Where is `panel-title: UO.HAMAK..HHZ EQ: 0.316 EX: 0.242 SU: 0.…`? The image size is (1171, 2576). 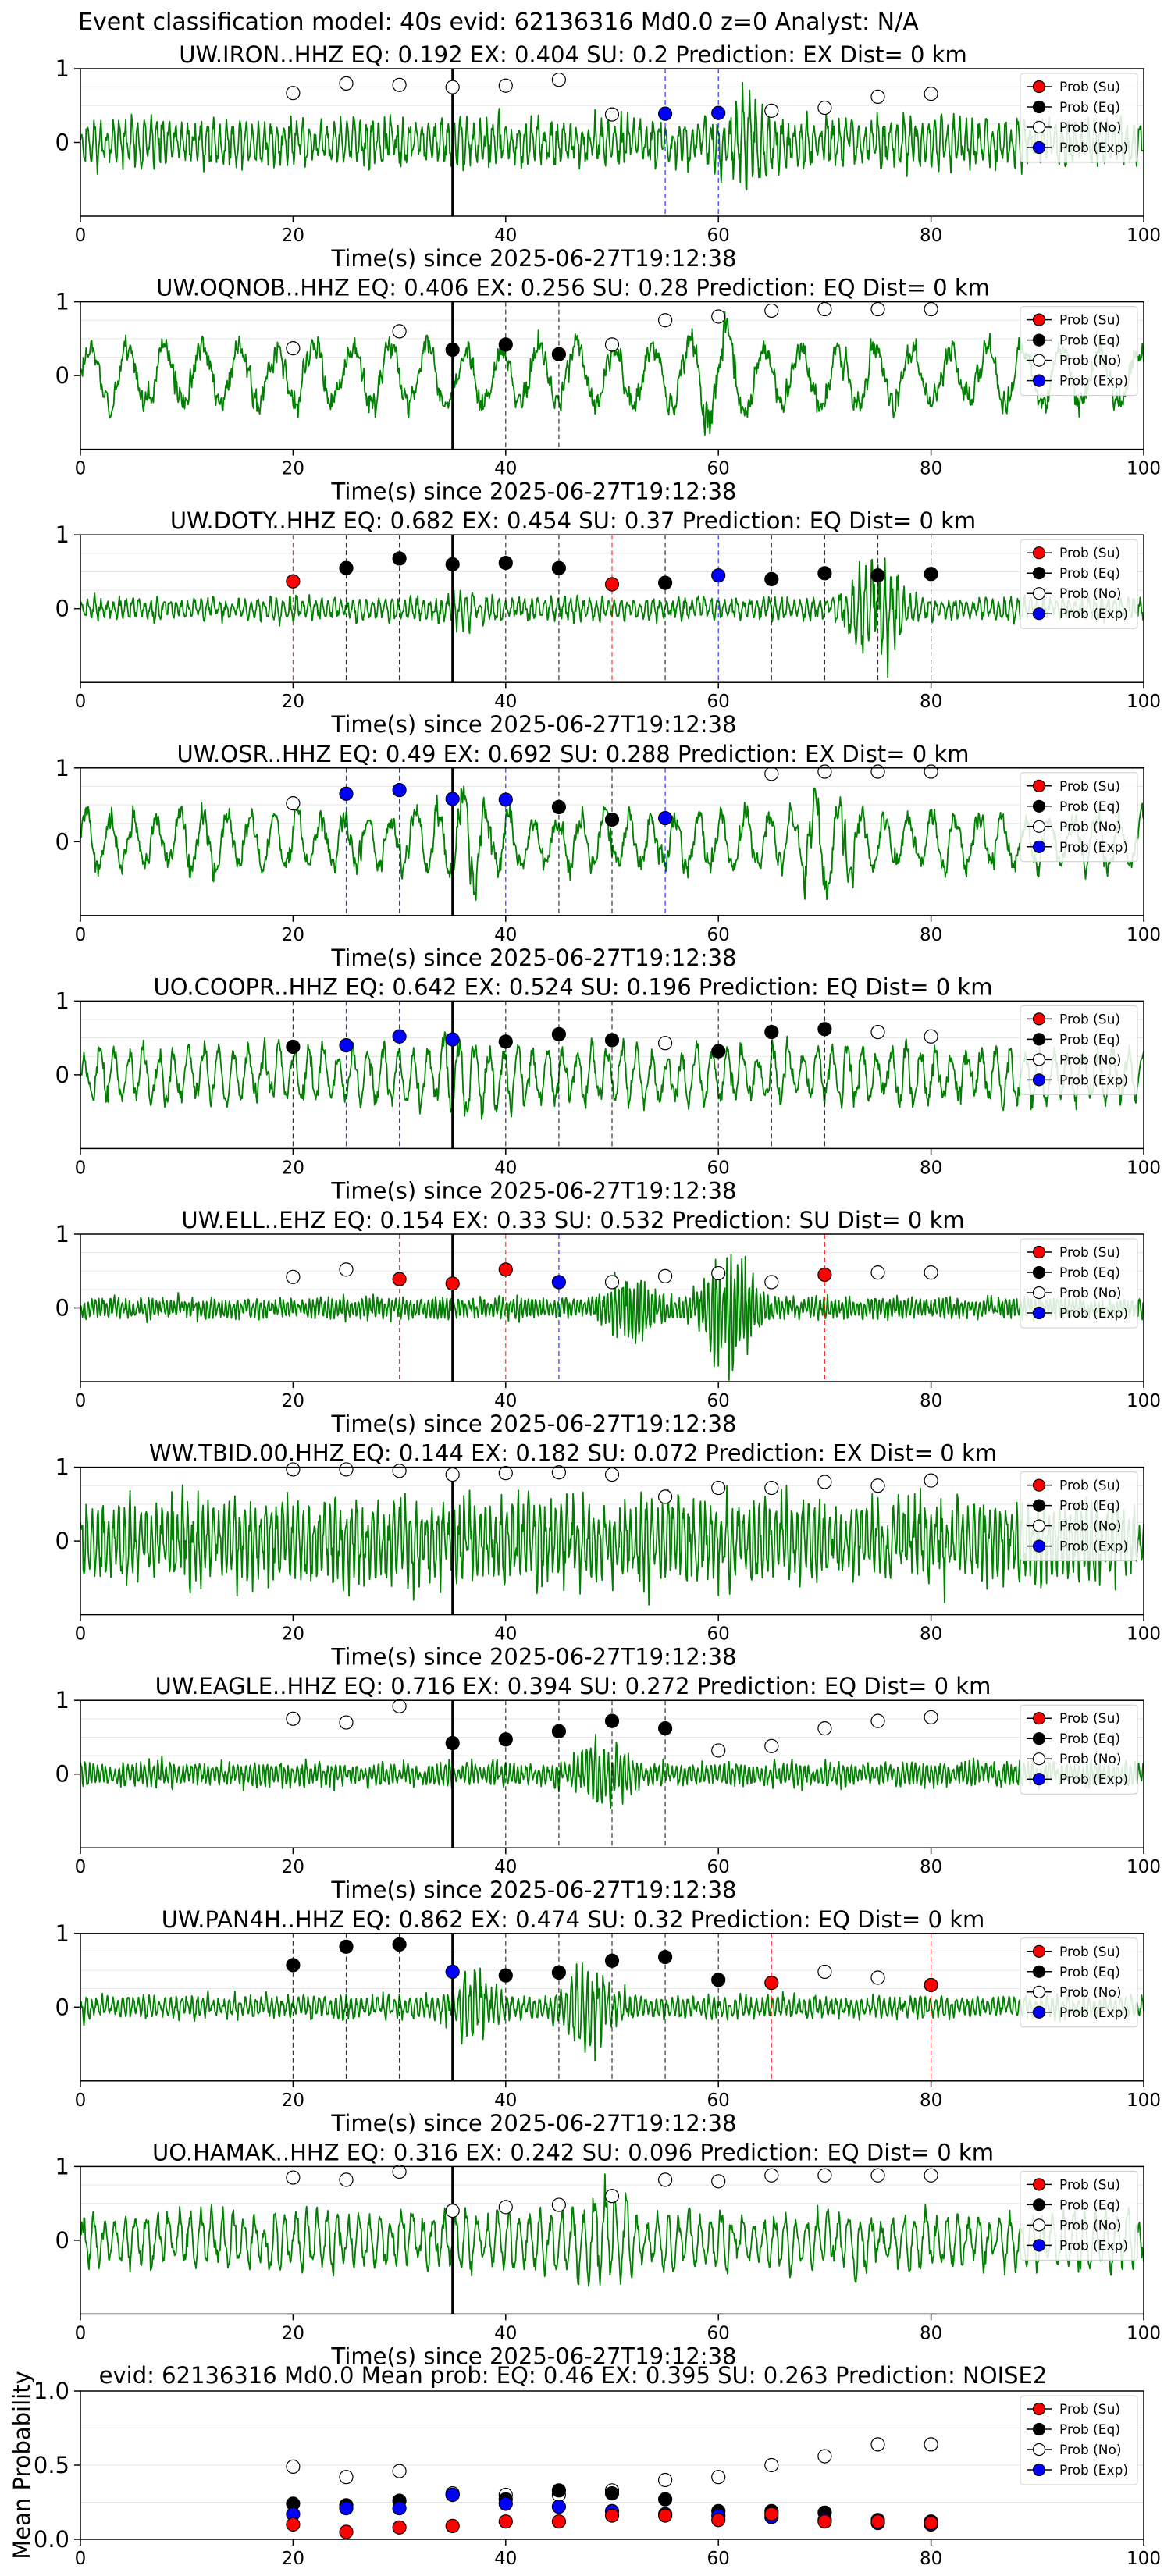 panel-title: UO.HAMAK..HHZ EQ: 0.316 EX: 0.242 SU: 0.… is located at coordinates (573, 2152).